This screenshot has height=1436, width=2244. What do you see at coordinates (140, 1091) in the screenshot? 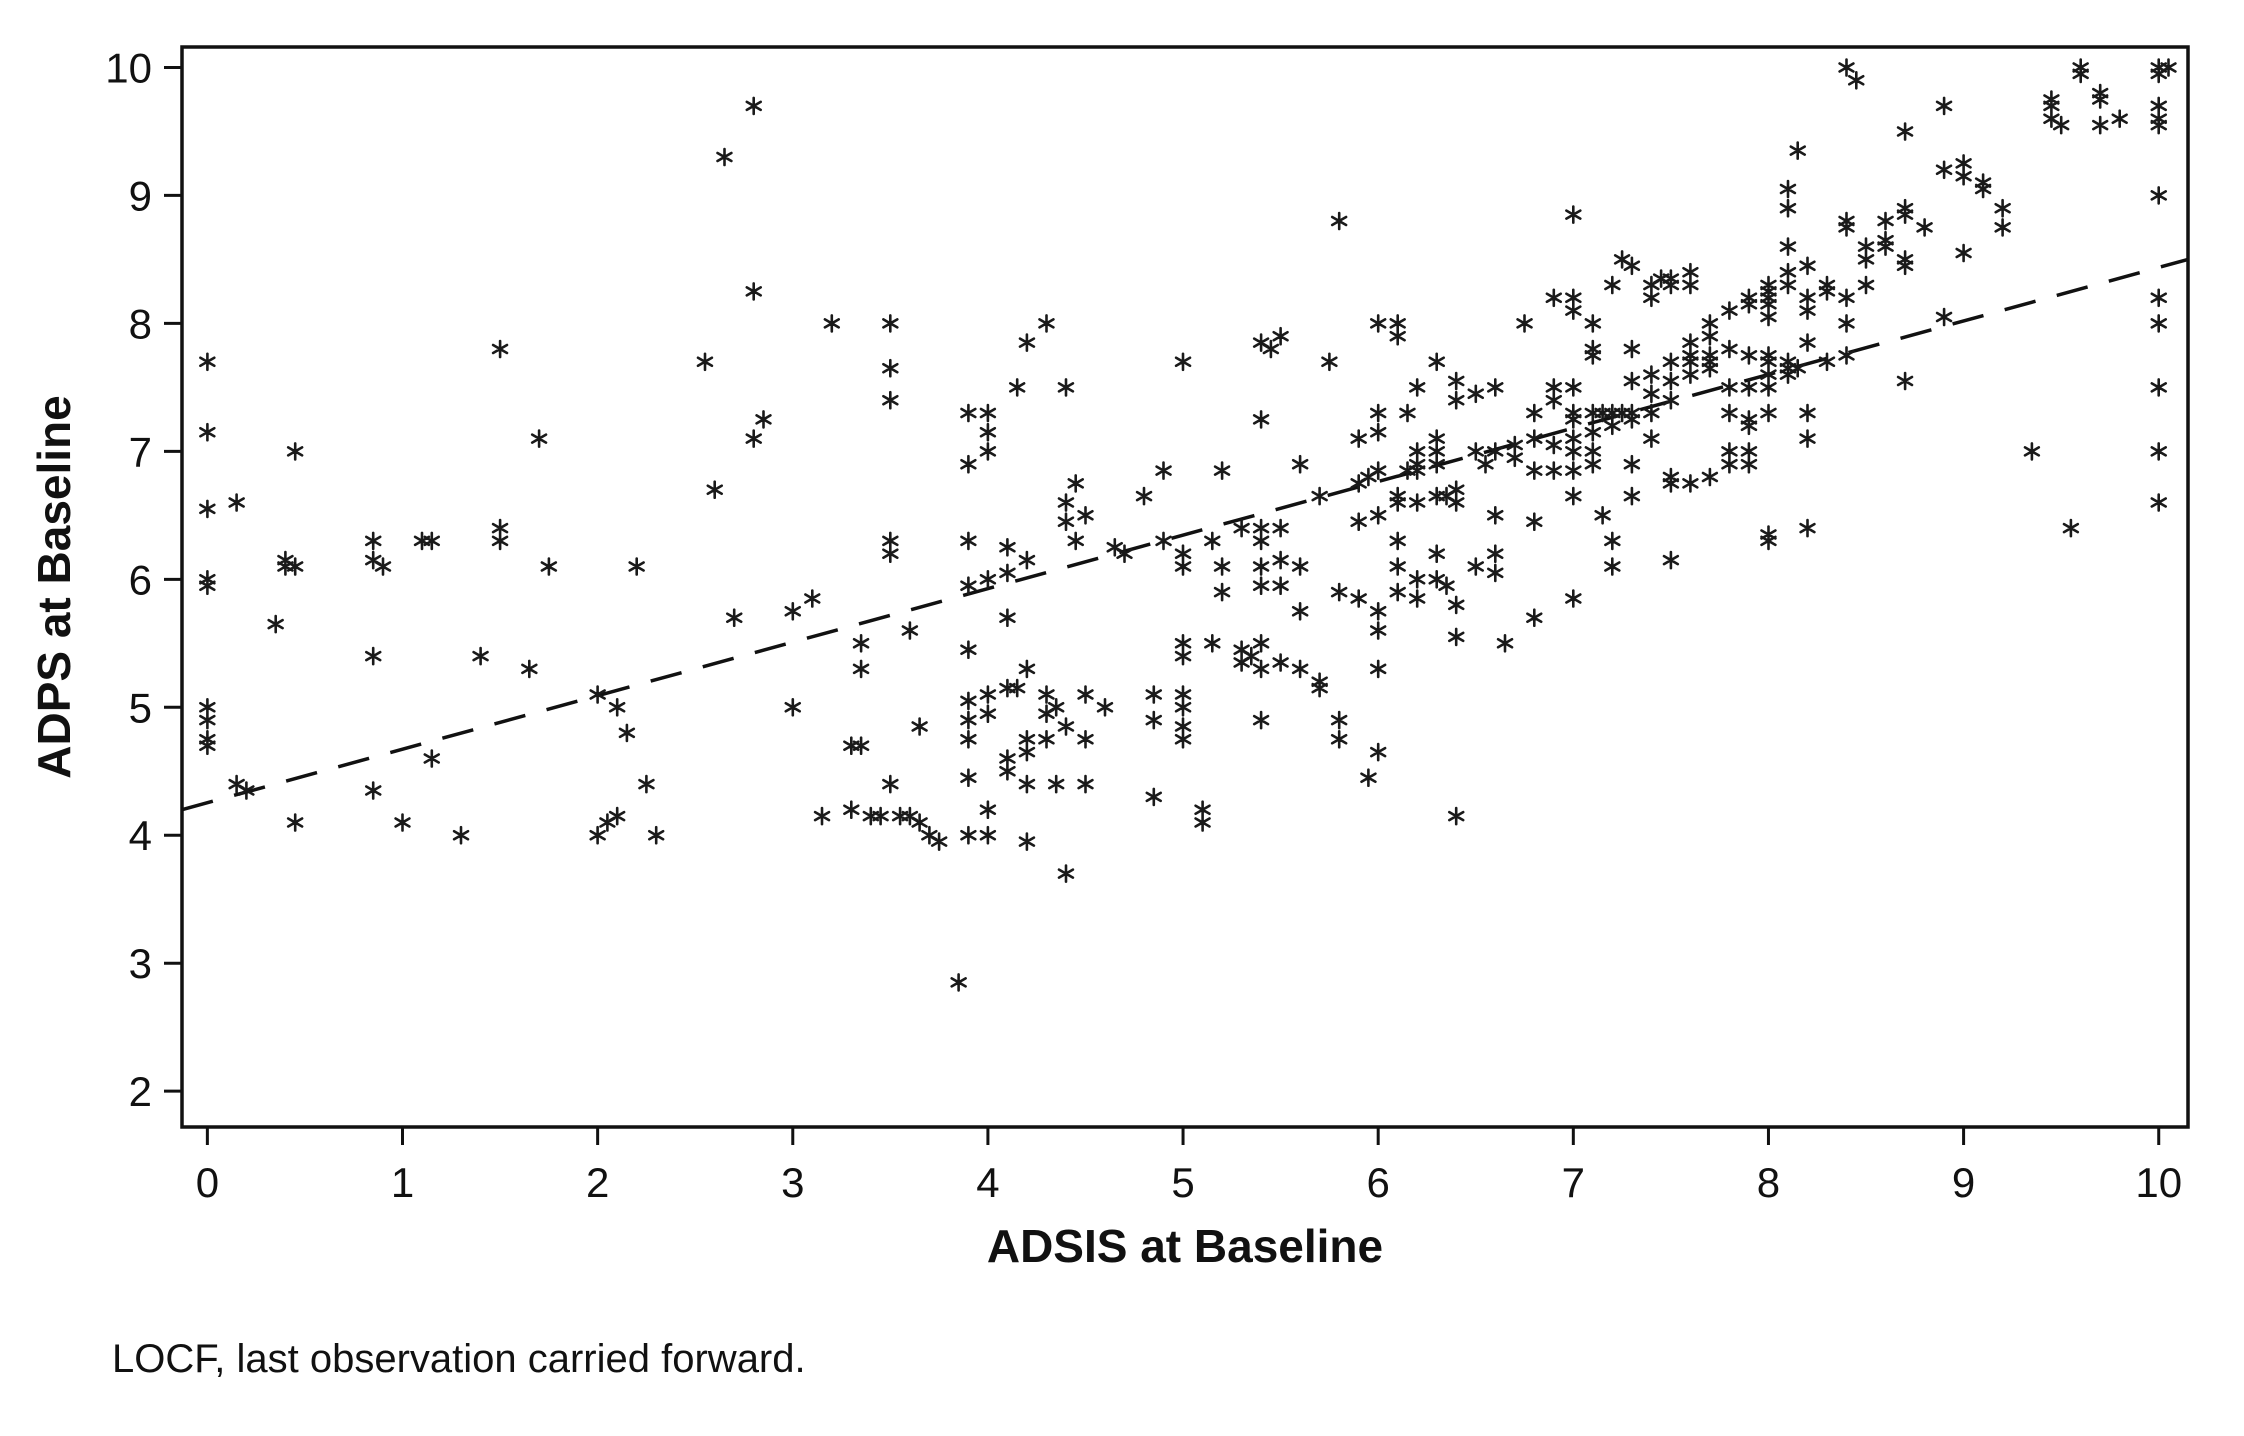
I see `y-tick-label: 2` at bounding box center [140, 1091].